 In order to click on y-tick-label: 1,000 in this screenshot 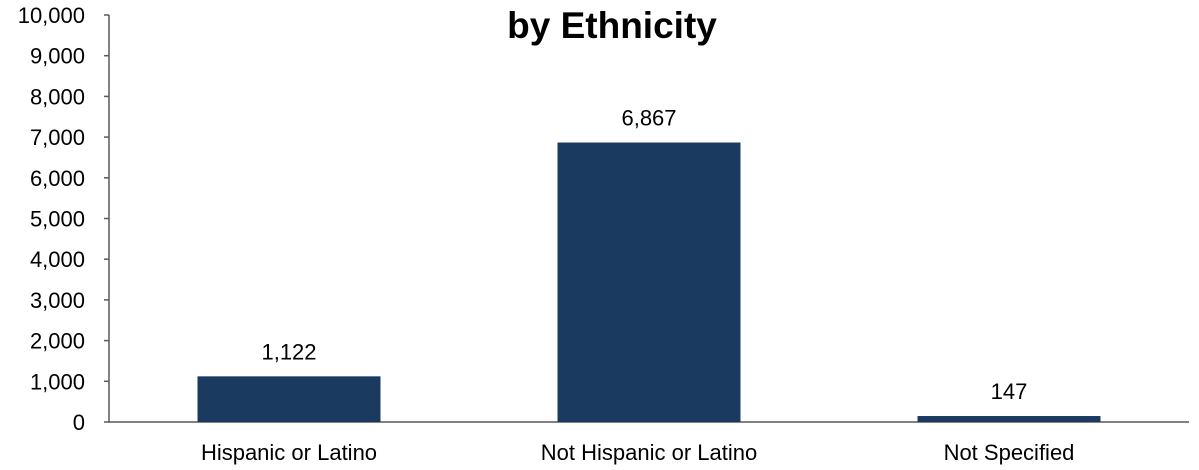, I will do `click(57, 381)`.